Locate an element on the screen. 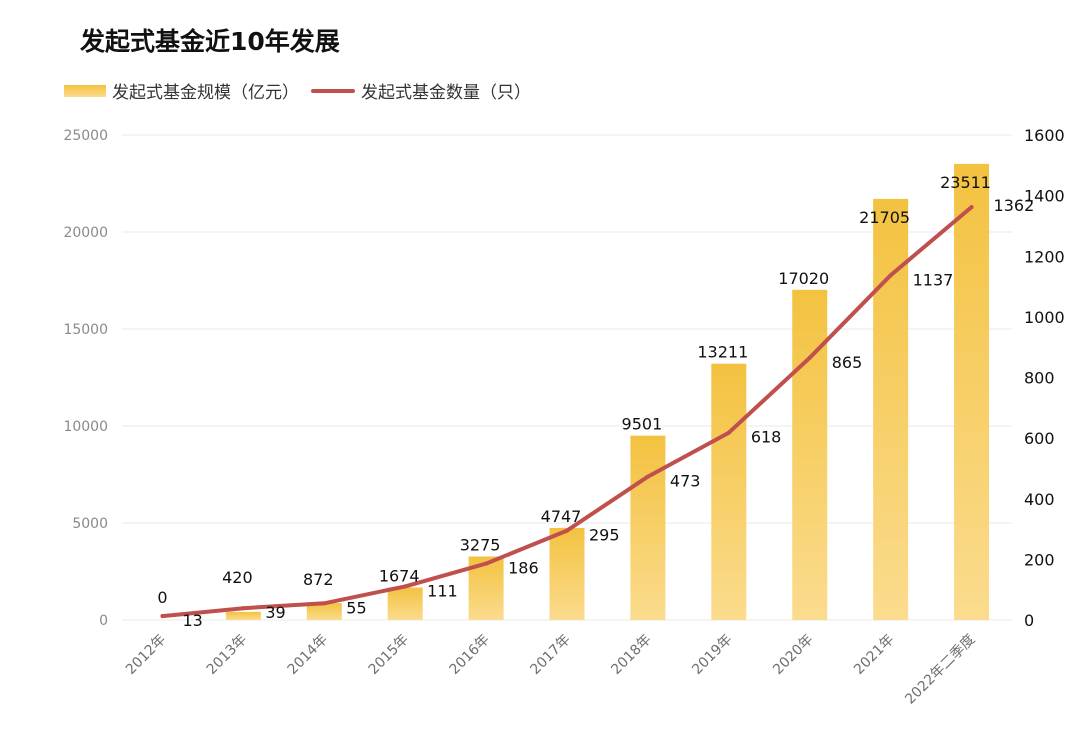 This screenshot has height=738, width=1080. y-right-tick-label: 1400 is located at coordinates (1044, 196).